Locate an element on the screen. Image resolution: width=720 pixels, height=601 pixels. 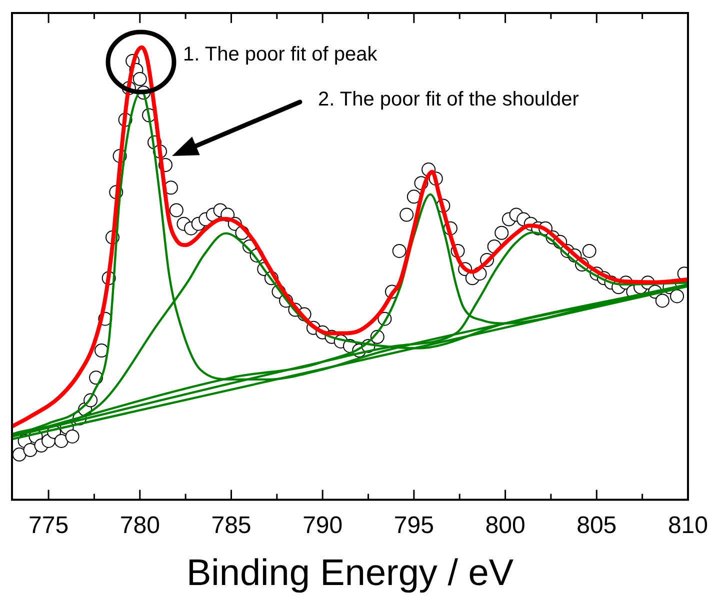
x-tick-label: 805 is located at coordinates (596, 525).